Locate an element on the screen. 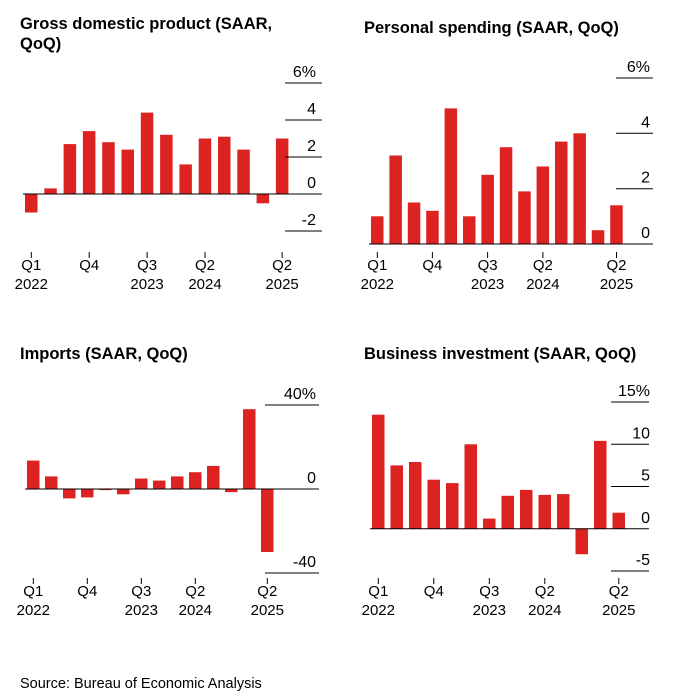 Image resolution: width=683 pixels, height=700 pixels. personal-spending-ytick-label-0: 6% is located at coordinates (638, 67).